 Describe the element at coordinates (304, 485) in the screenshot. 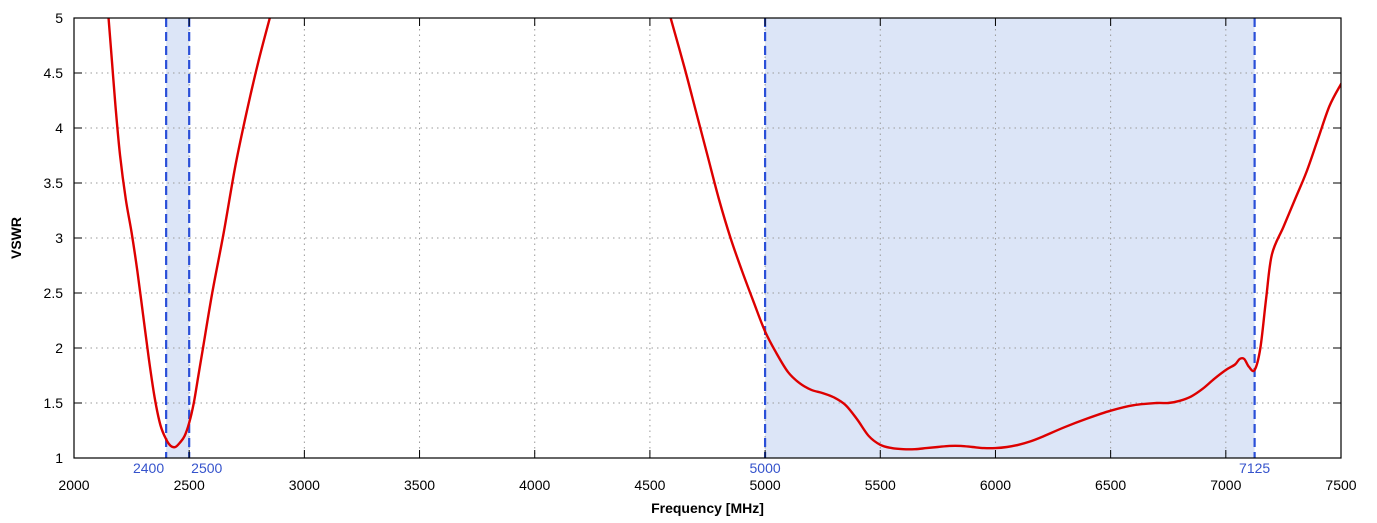

I see `x-tick-label: 3000` at that location.